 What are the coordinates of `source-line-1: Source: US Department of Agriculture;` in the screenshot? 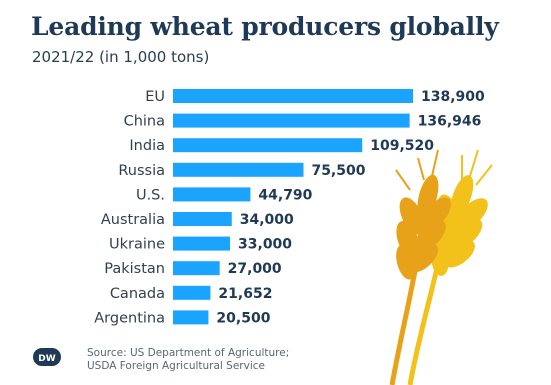 It's located at (188, 353).